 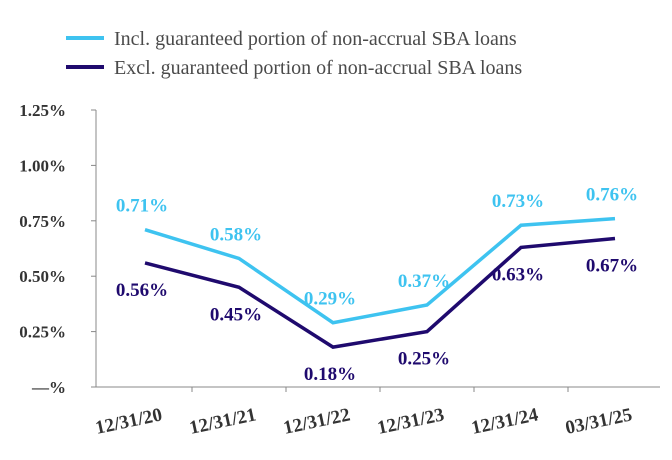 I want to click on data-label: 0.73%, so click(x=518, y=201).